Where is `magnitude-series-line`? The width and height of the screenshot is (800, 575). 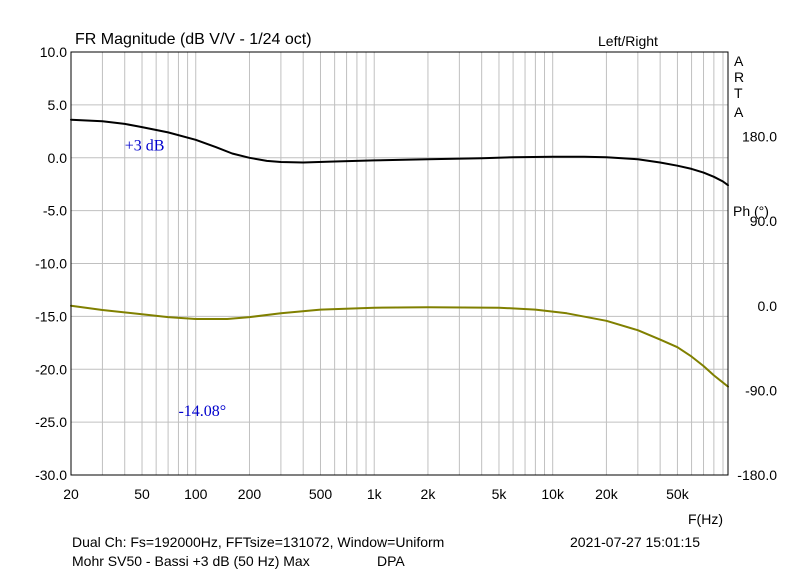 magnitude-series-line is located at coordinates (399, 152).